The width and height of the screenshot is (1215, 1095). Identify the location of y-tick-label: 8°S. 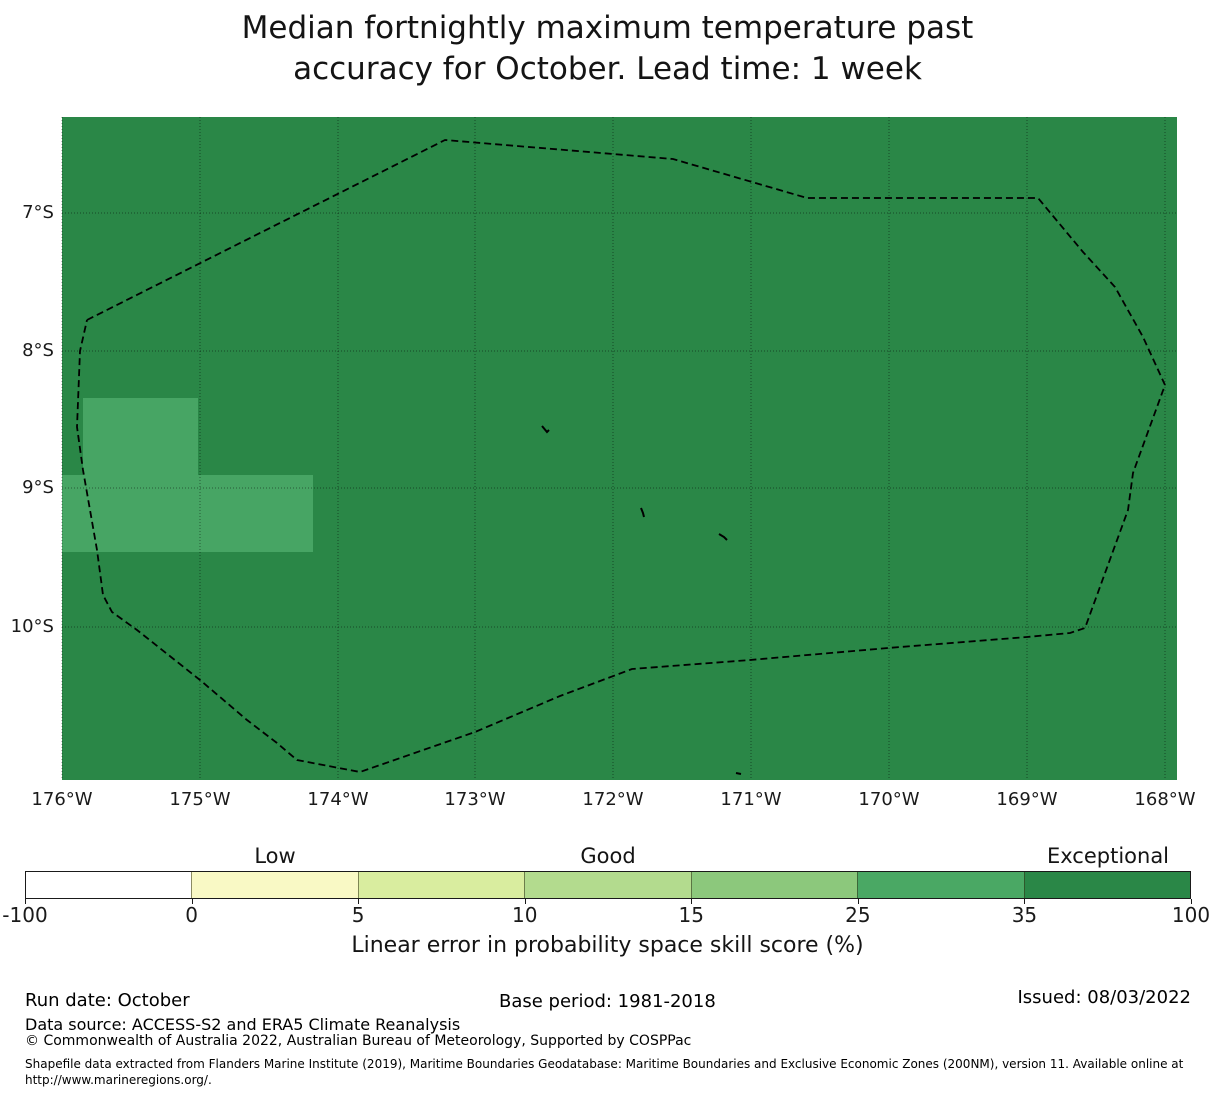
(38, 350).